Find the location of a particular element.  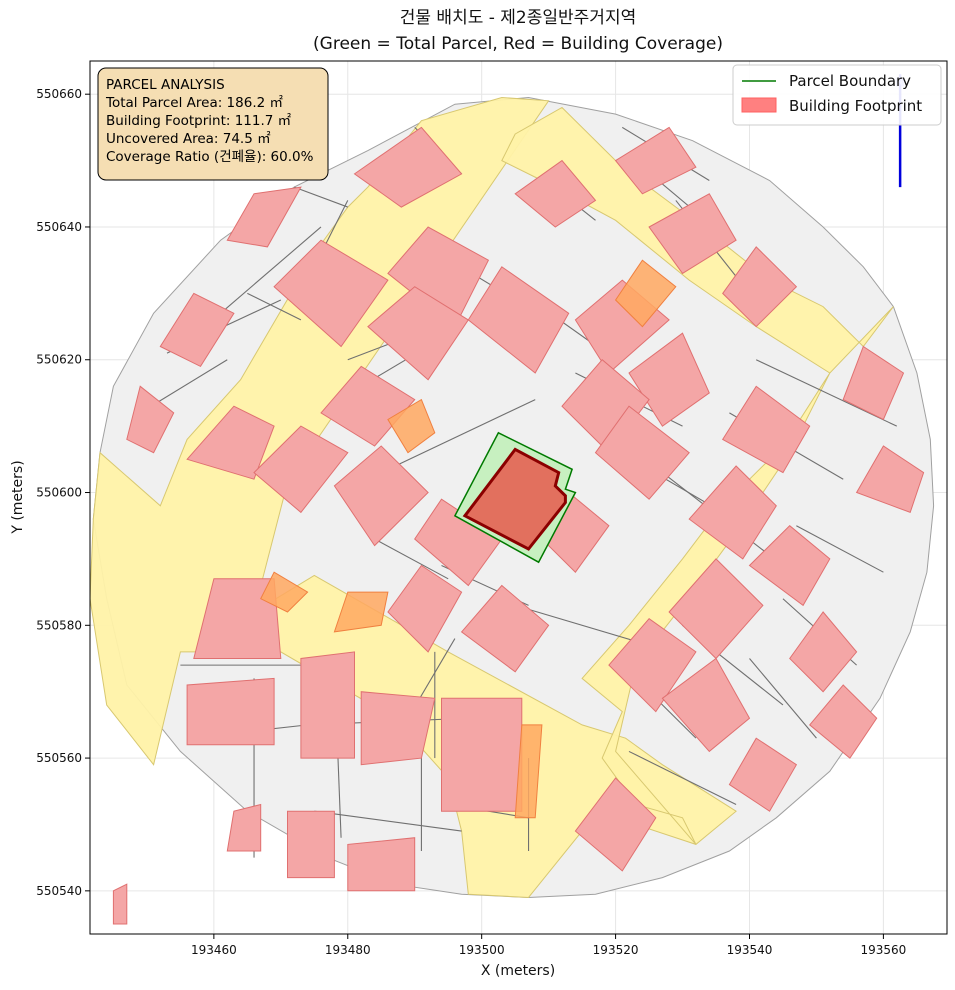

x-tick-label: 193460 is located at coordinates (214, 950).